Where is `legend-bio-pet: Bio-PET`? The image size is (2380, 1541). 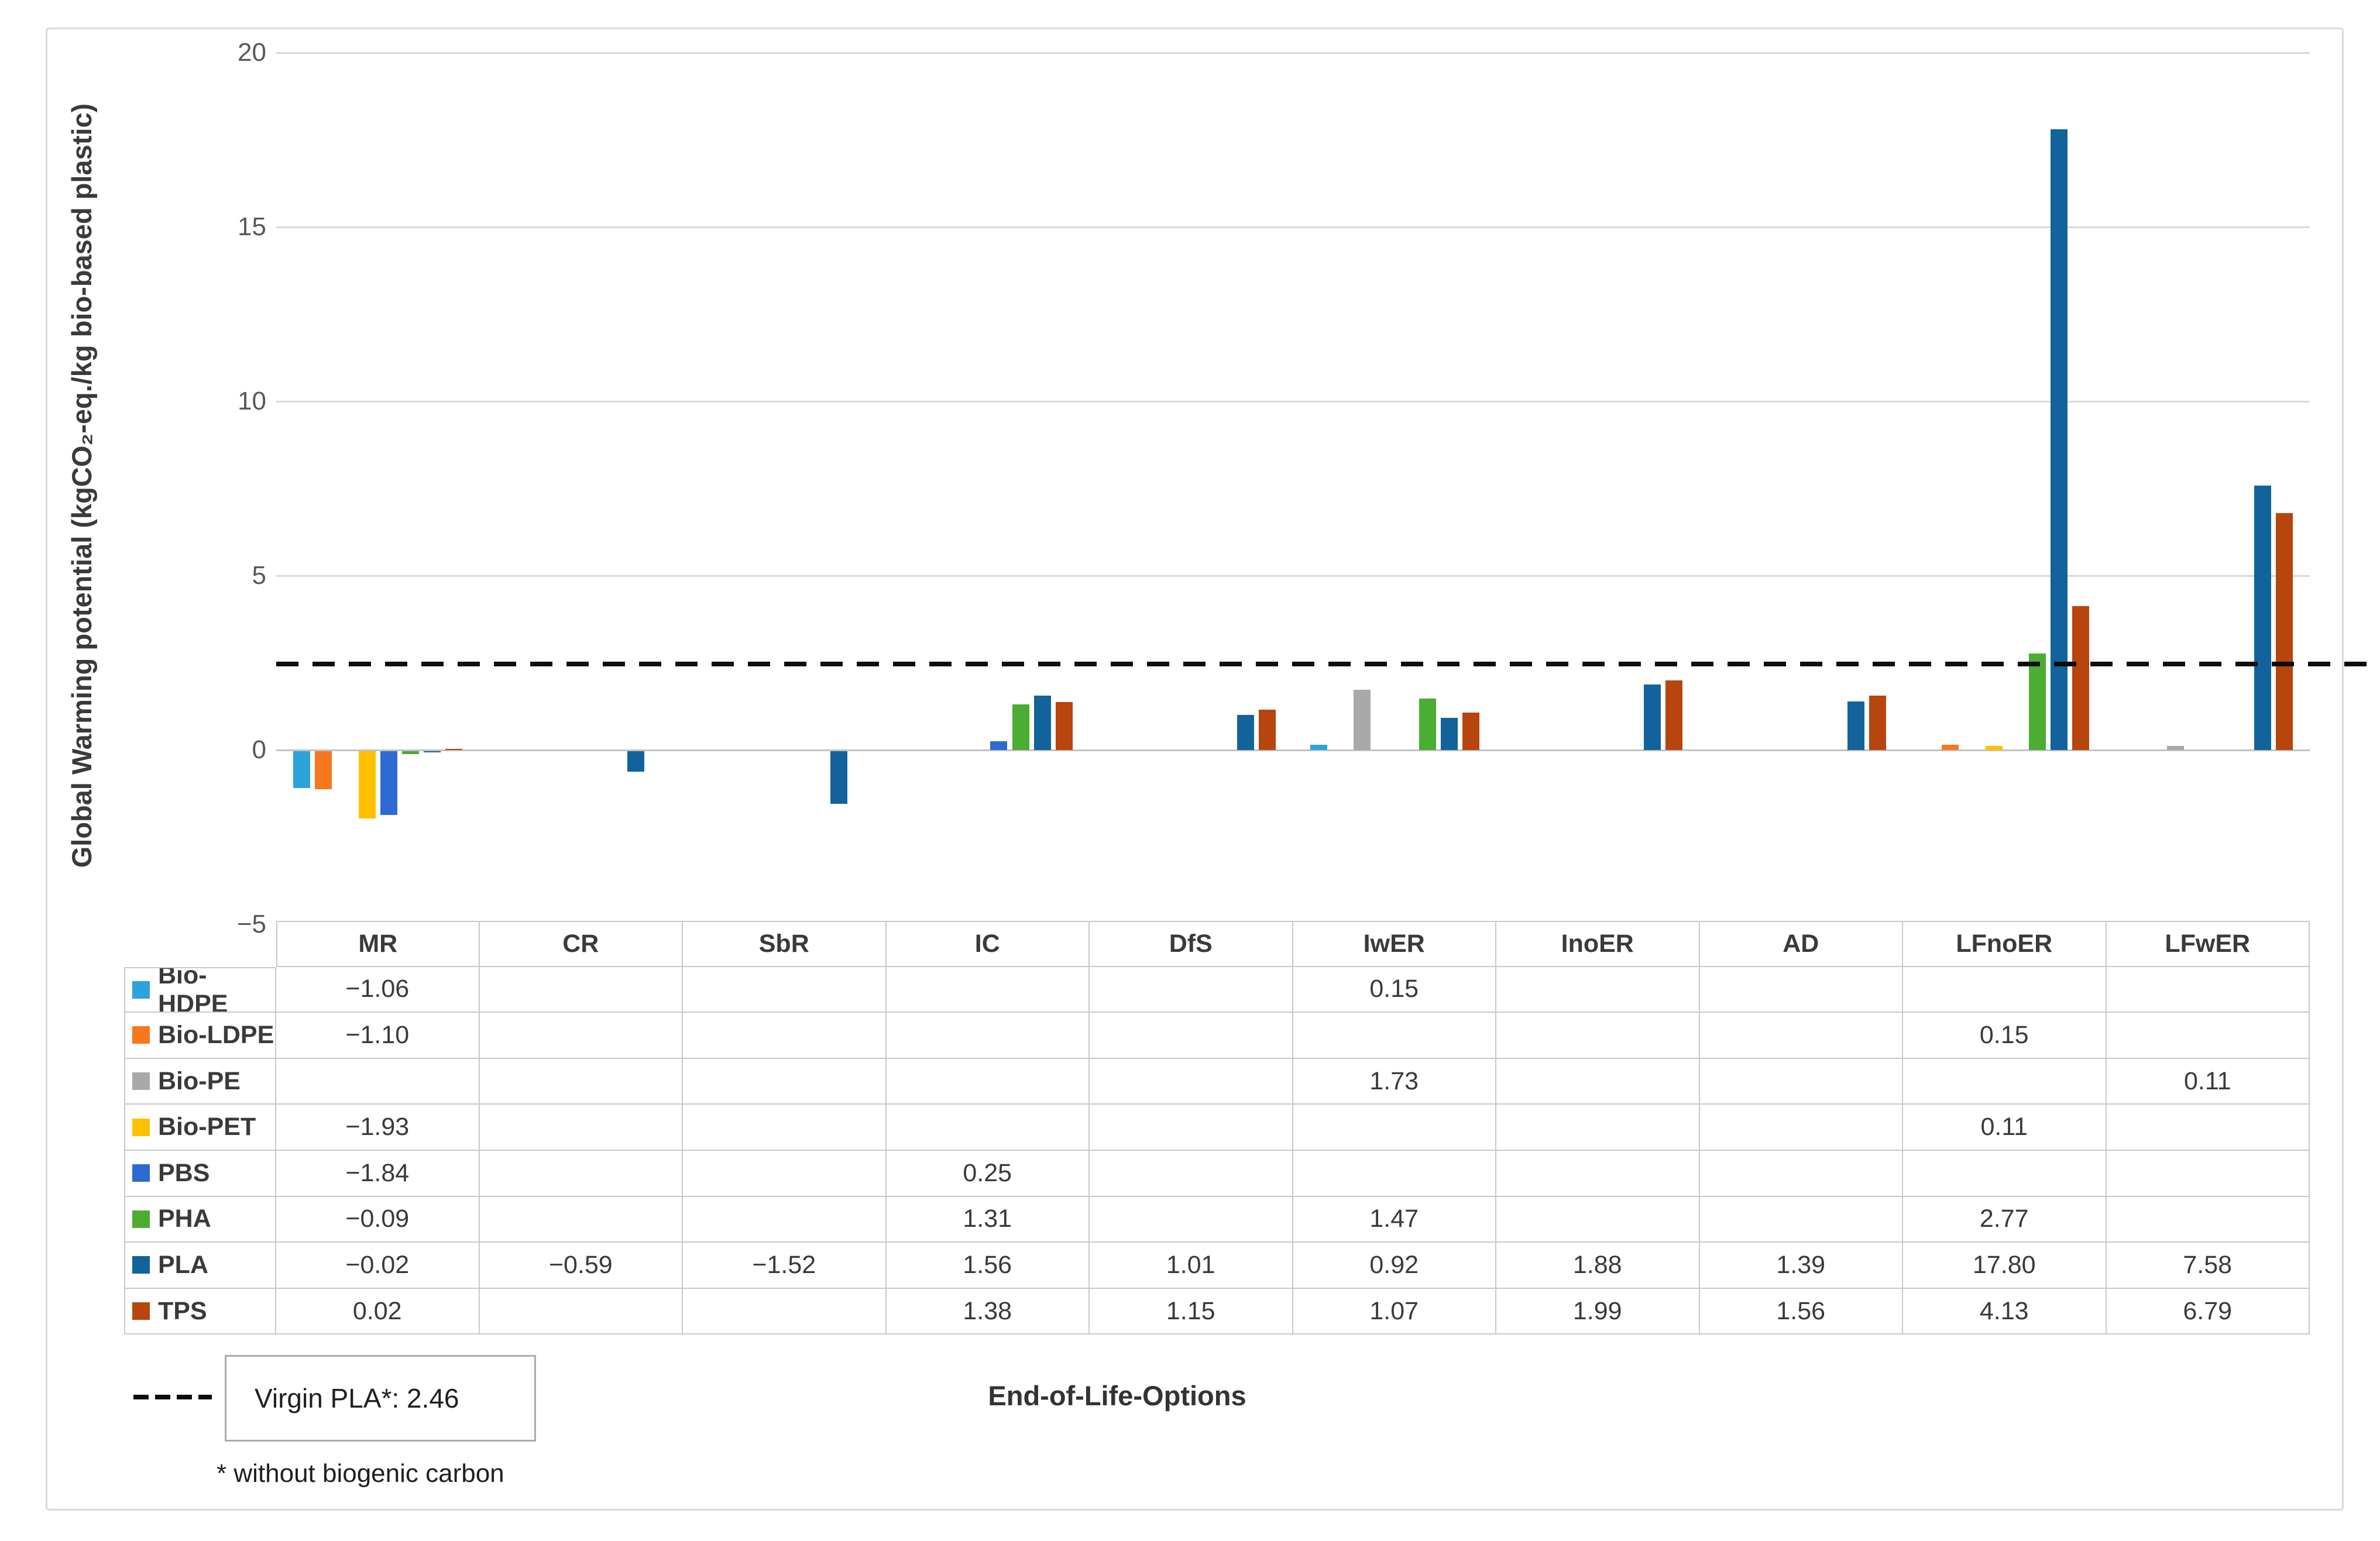
legend-bio-pet: Bio-PET is located at coordinates (200, 1128).